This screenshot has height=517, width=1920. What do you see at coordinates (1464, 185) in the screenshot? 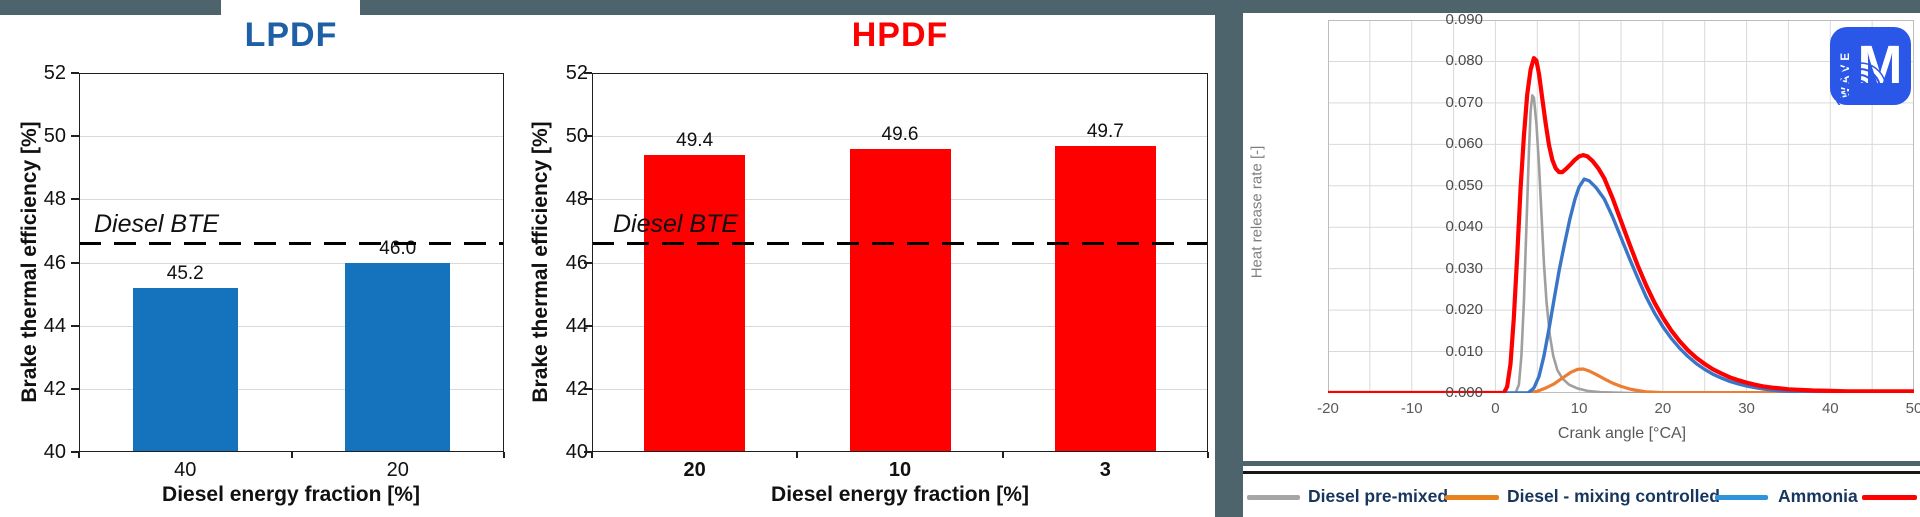
I see `hrr-y-tick-label: 0.050` at bounding box center [1464, 185].